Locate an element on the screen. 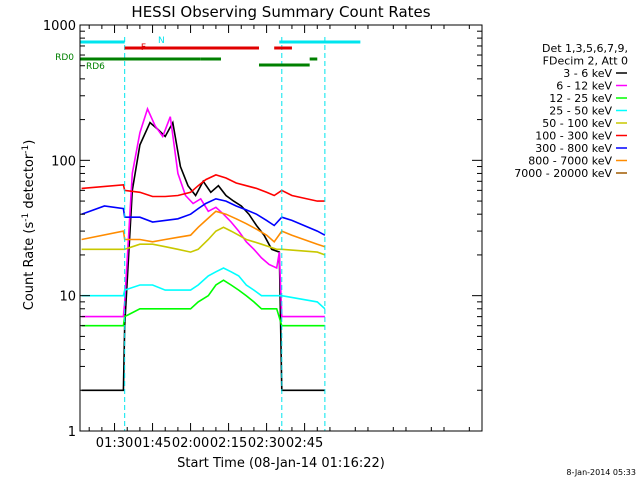  legend-label-4: 50 - 100 keV is located at coordinates (577, 123).